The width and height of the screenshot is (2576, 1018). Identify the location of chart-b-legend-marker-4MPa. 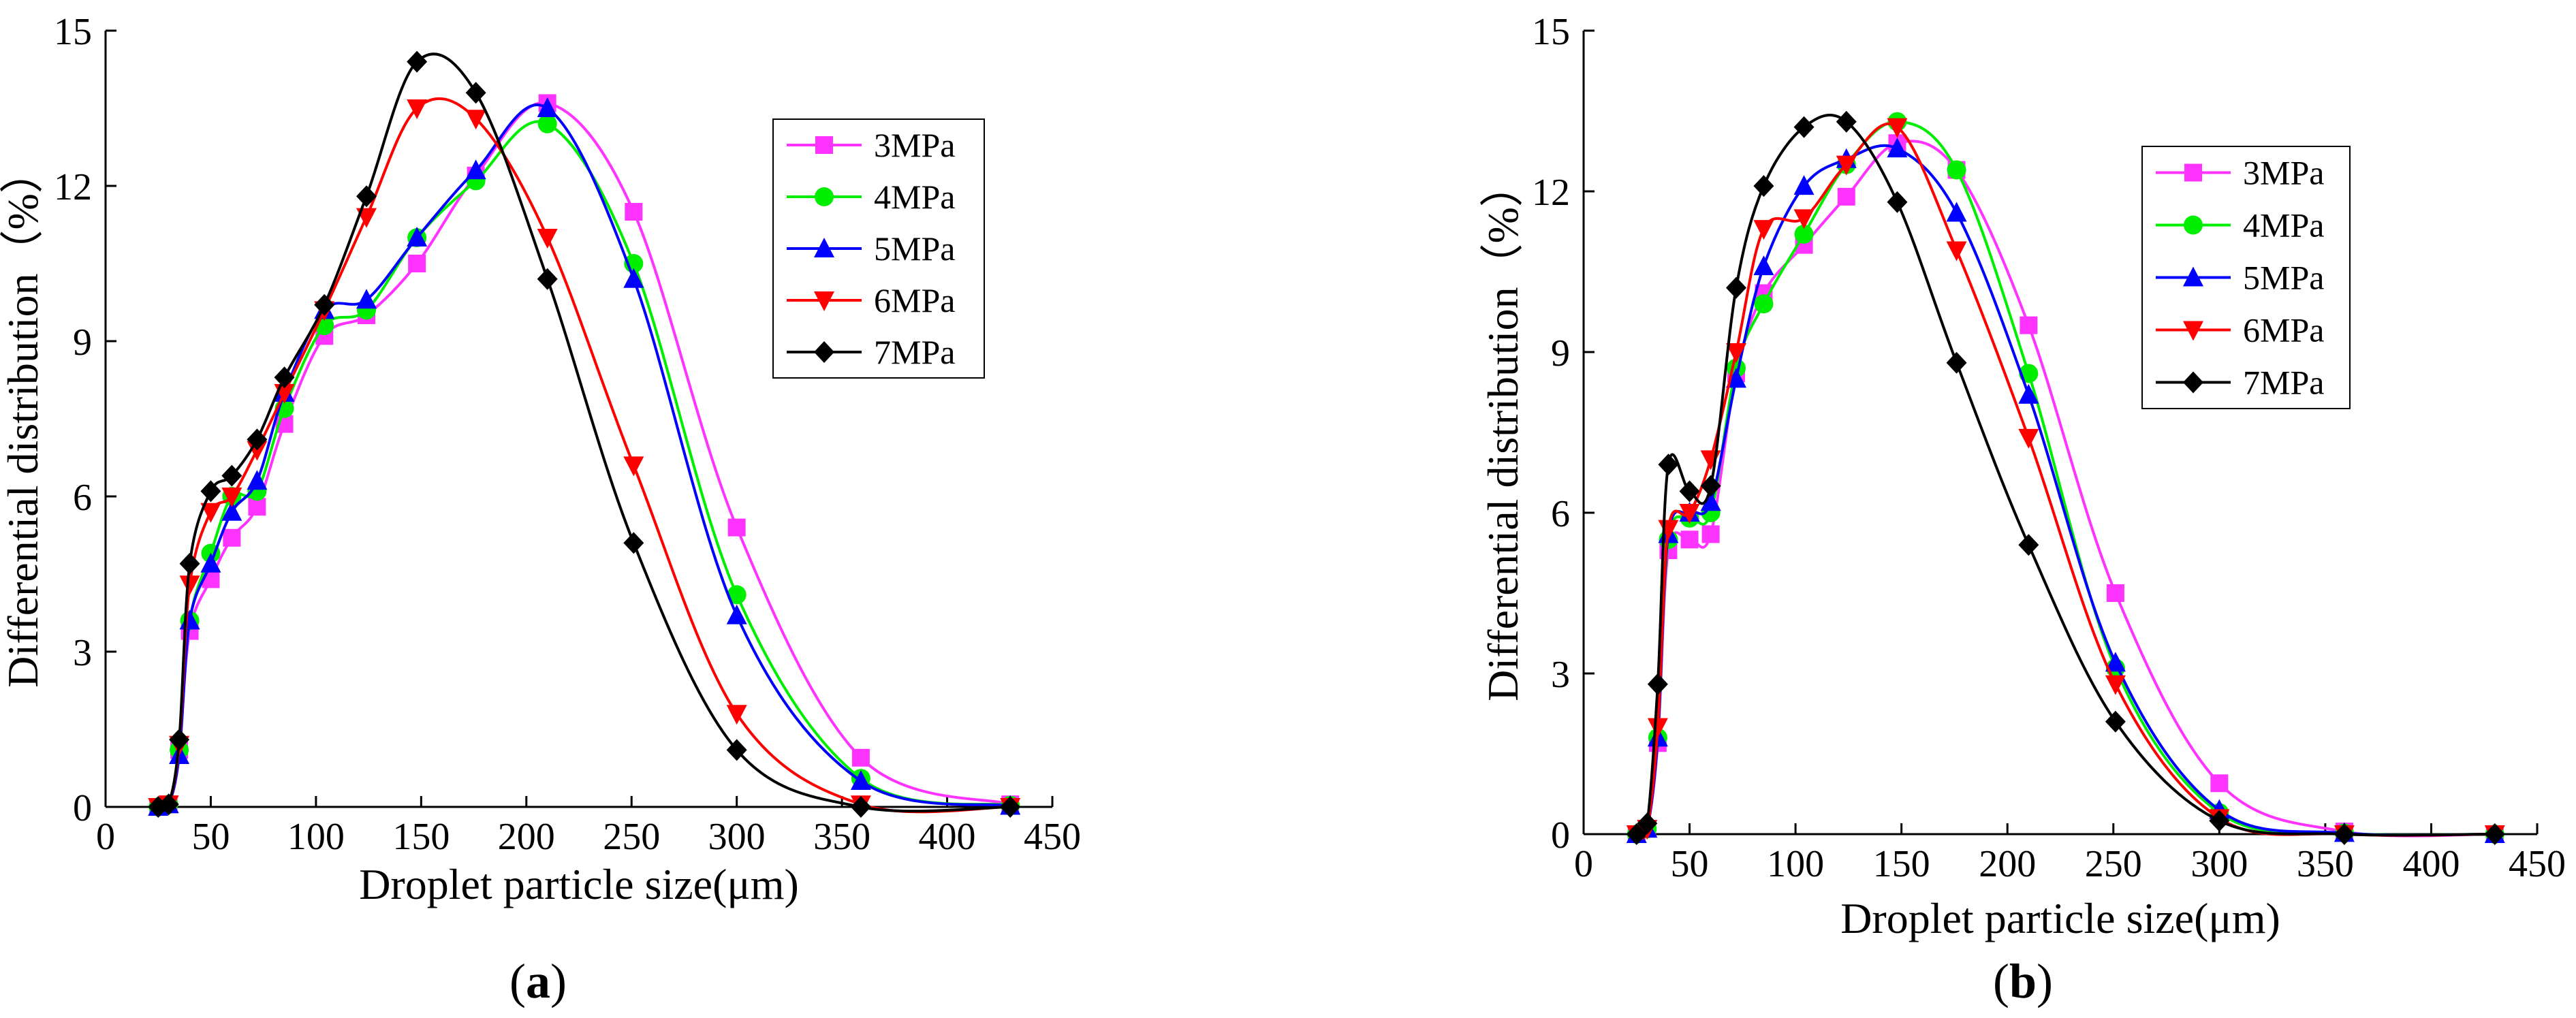
(2193, 225).